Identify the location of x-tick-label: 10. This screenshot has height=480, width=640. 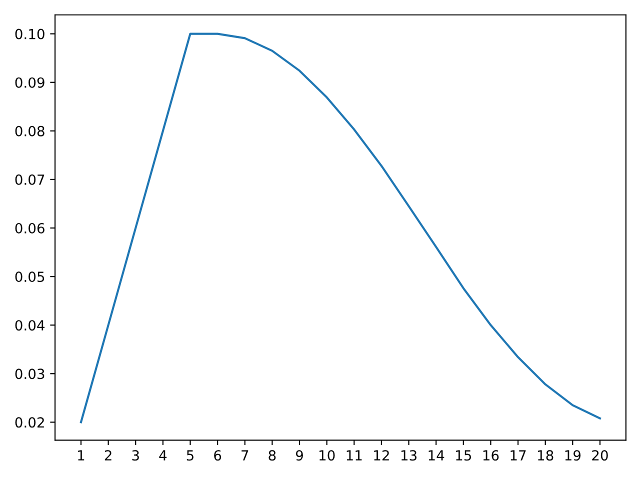
(327, 455).